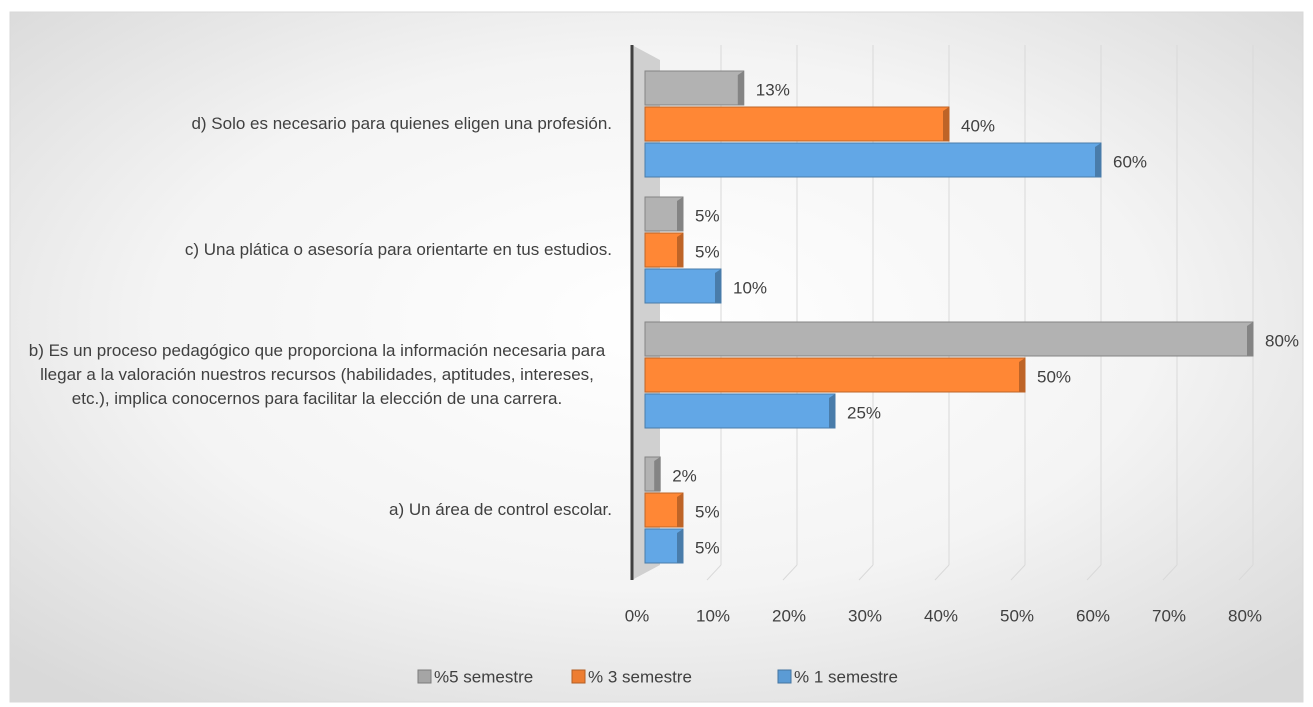 This screenshot has height=707, width=1313. What do you see at coordinates (773, 89) in the screenshot?
I see `data-label: 13%` at bounding box center [773, 89].